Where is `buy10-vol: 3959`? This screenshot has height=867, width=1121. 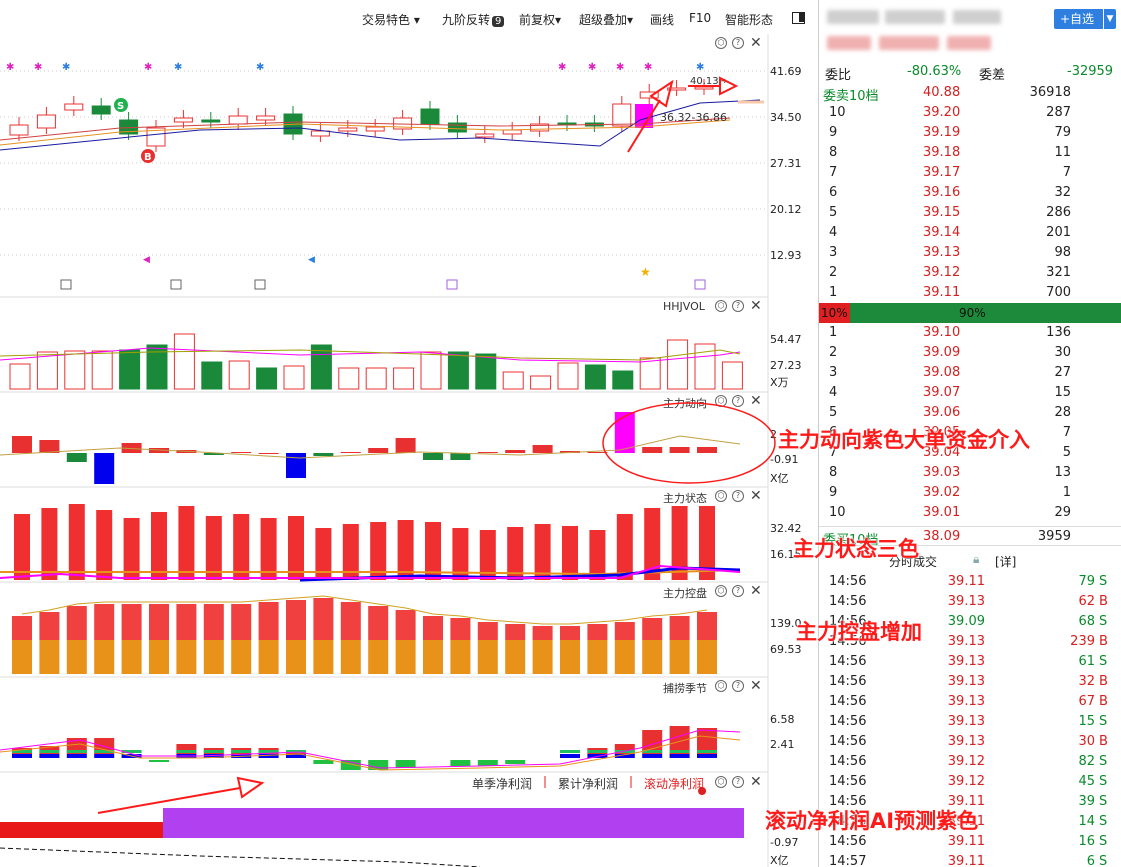 buy10-vol: 3959 is located at coordinates (1054, 536).